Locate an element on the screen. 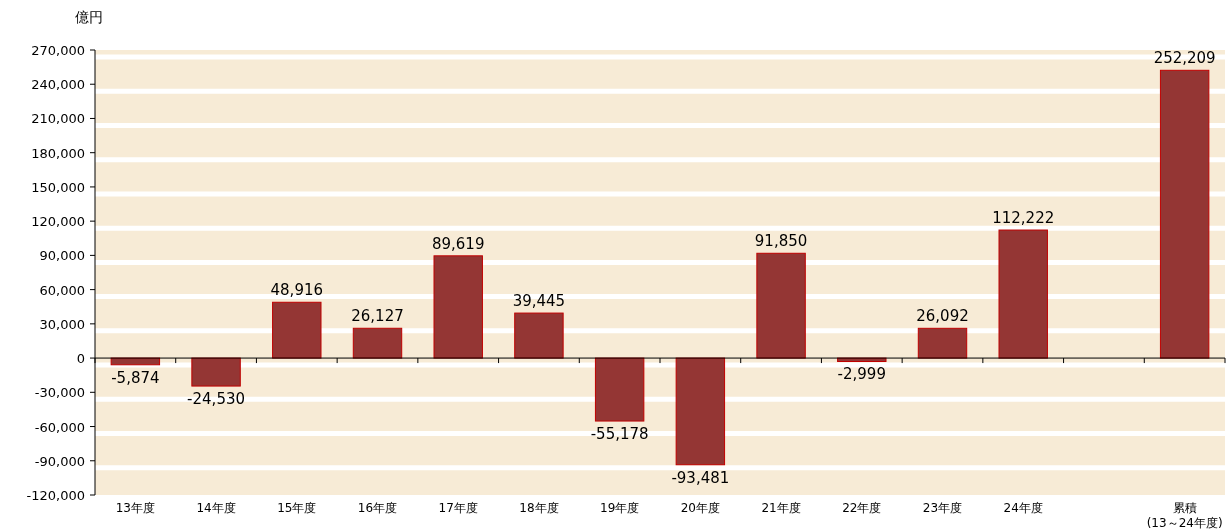 The height and width of the screenshot is (531, 1232). y-tick-label: 0 is located at coordinates (80, 359).